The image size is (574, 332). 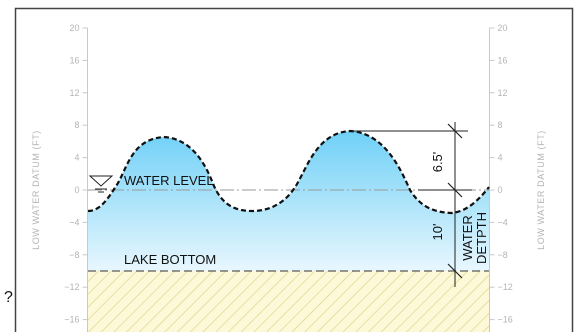 What do you see at coordinates (71, 287) in the screenshot?
I see `left-axis-tick-label: −12` at bounding box center [71, 287].